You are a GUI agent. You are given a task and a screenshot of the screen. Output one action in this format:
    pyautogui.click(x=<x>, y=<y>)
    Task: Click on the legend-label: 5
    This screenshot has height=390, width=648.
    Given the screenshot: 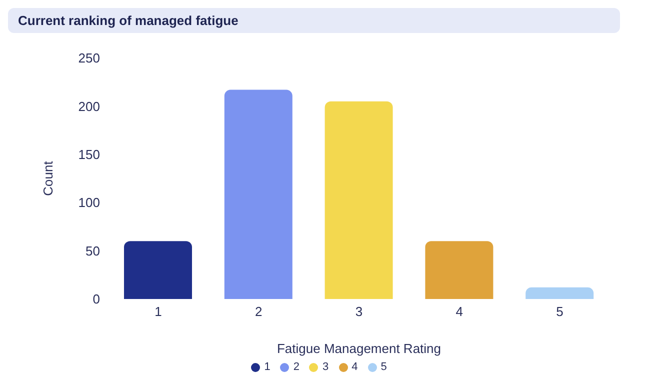 What is the action you would take?
    pyautogui.click(x=383, y=367)
    